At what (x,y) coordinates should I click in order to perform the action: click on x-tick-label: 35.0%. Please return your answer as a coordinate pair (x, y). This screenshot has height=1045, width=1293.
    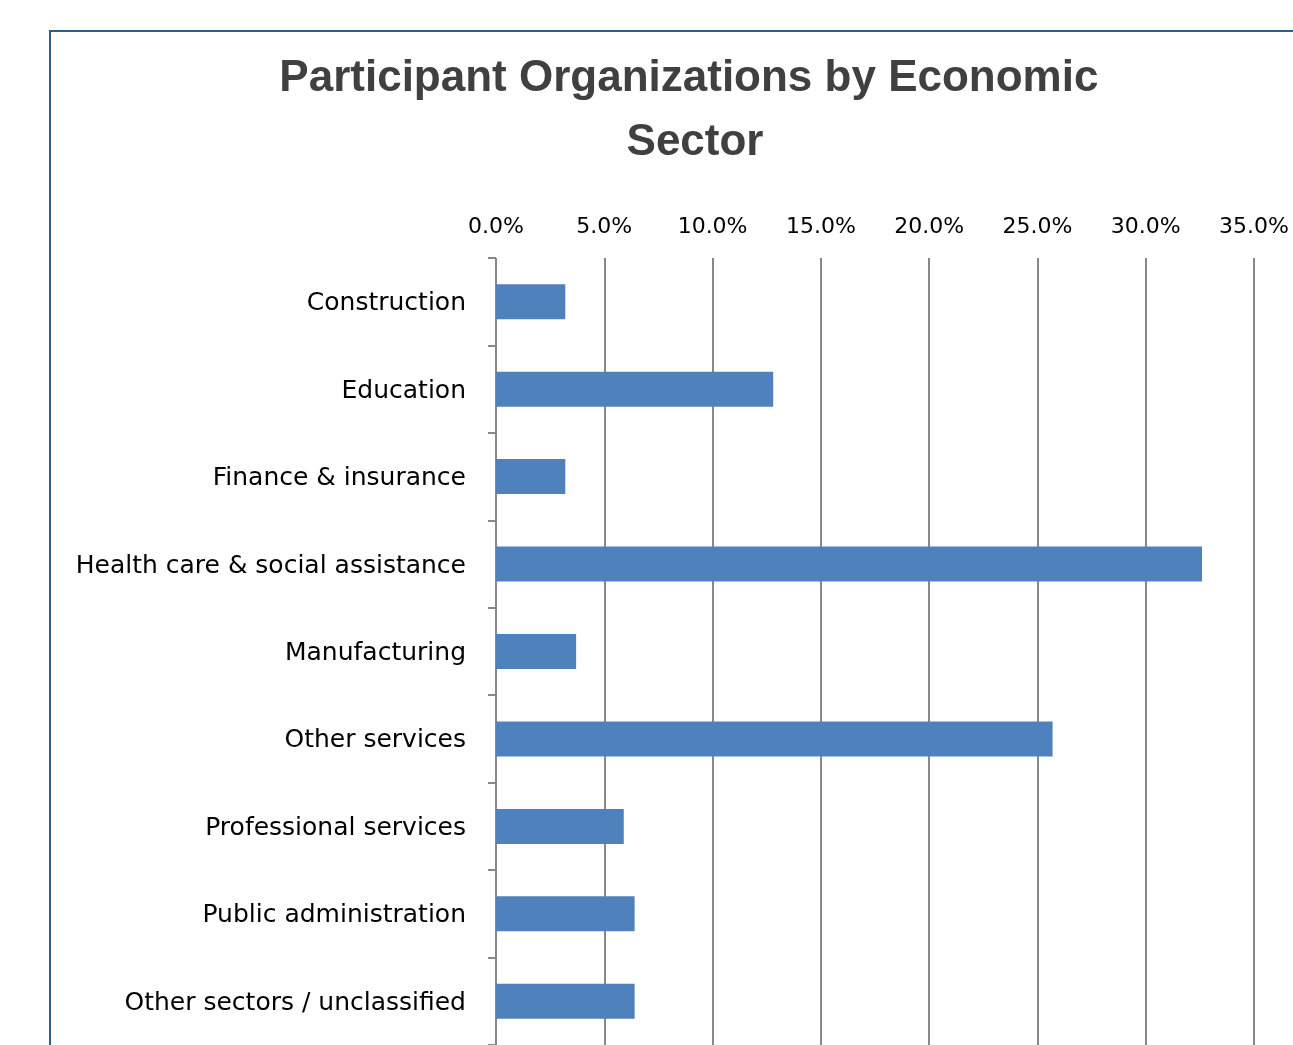
    Looking at the image, I should click on (1254, 225).